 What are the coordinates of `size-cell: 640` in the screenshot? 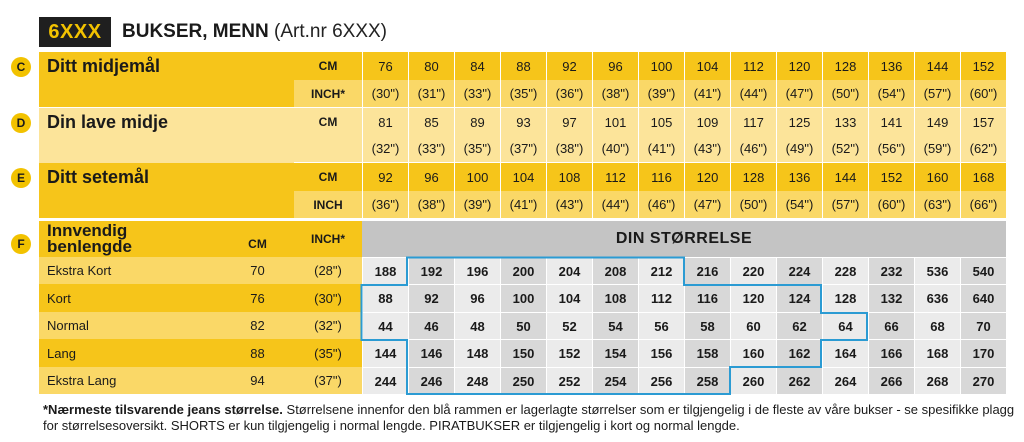 It's located at (983, 298).